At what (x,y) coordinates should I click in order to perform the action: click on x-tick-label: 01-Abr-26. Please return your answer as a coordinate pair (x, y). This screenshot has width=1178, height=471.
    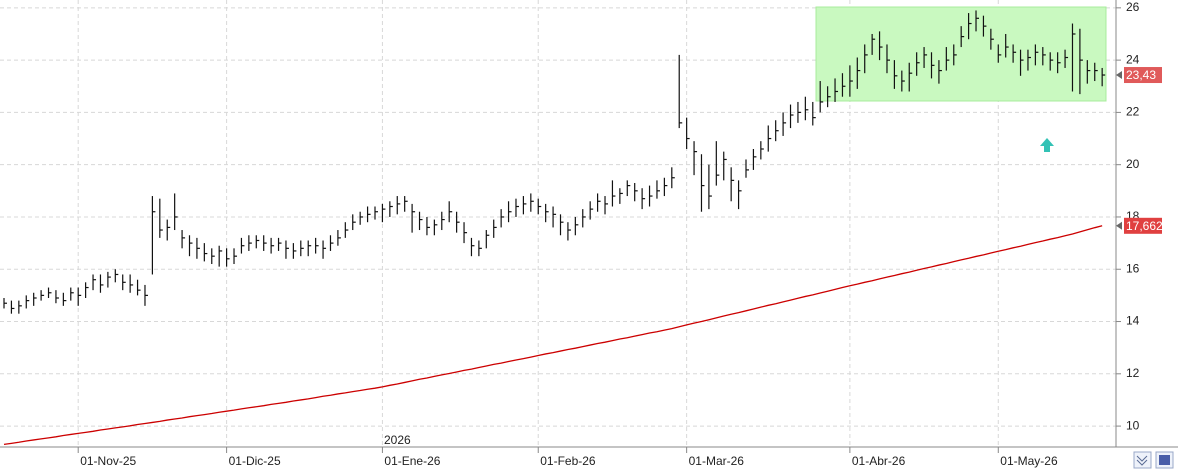
    Looking at the image, I should click on (879, 461).